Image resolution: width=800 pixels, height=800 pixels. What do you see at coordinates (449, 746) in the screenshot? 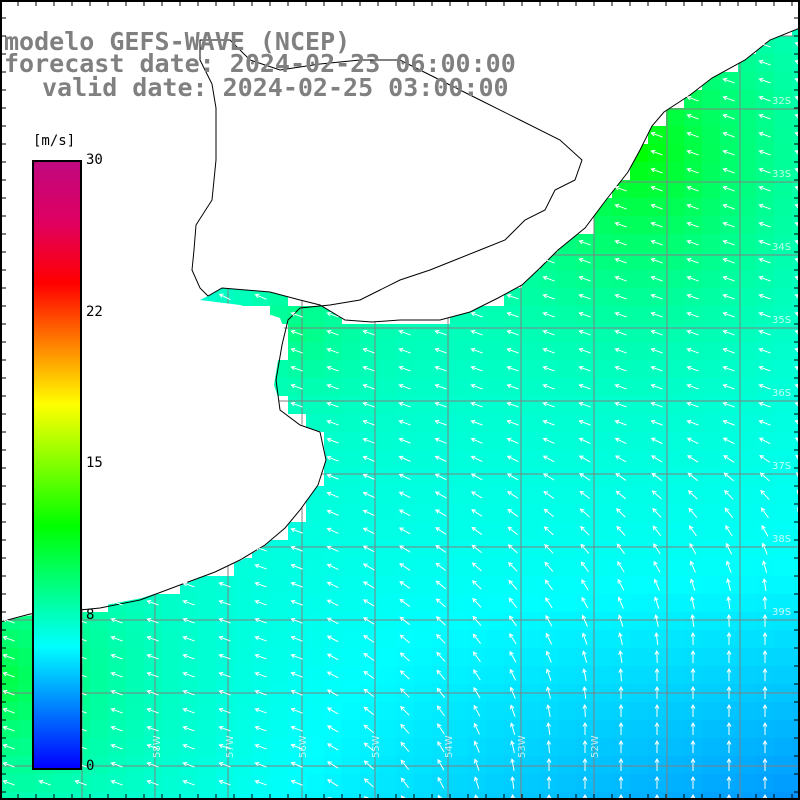
I see `longitude-label: 54W` at bounding box center [449, 746].